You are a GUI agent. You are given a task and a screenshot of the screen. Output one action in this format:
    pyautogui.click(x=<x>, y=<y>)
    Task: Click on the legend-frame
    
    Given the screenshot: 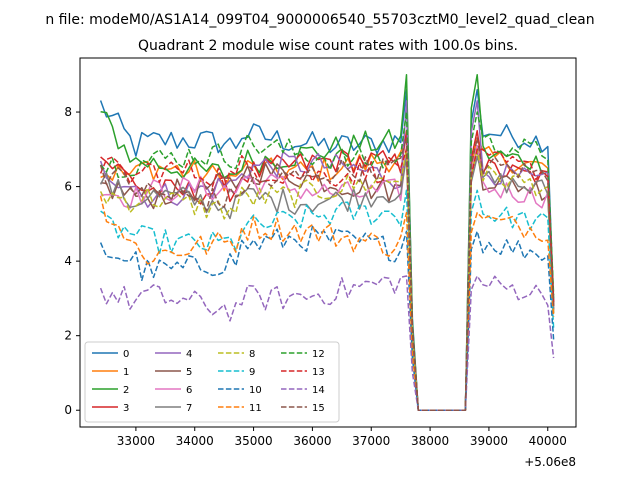 What is the action you would take?
    pyautogui.click(x=212, y=382)
    